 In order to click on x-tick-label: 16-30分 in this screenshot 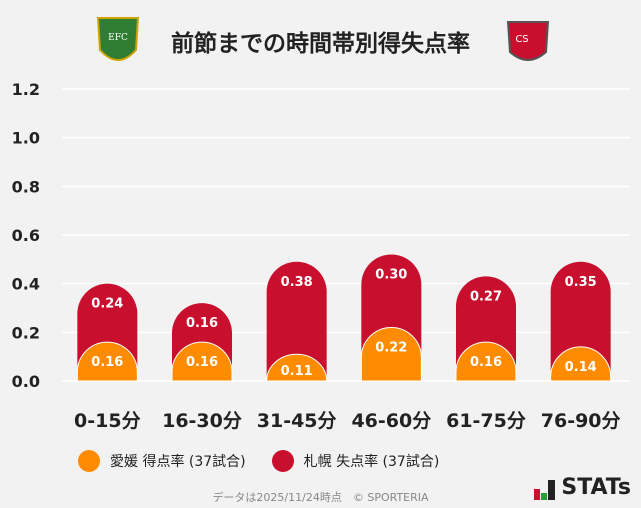, I will do `click(202, 421)`.